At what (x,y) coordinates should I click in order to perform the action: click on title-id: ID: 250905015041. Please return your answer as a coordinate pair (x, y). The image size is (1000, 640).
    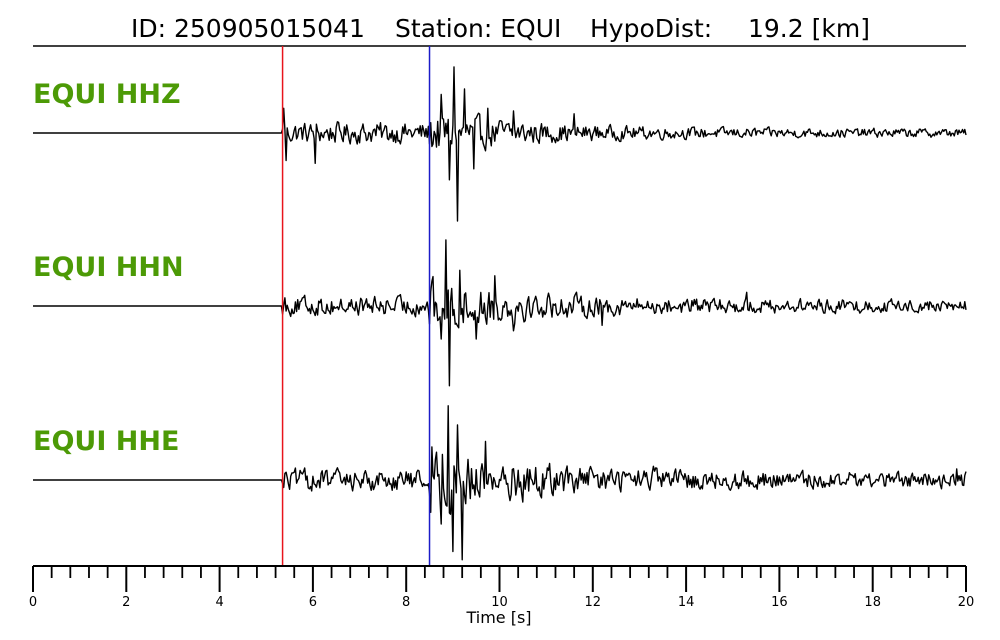
    Looking at the image, I should click on (248, 28).